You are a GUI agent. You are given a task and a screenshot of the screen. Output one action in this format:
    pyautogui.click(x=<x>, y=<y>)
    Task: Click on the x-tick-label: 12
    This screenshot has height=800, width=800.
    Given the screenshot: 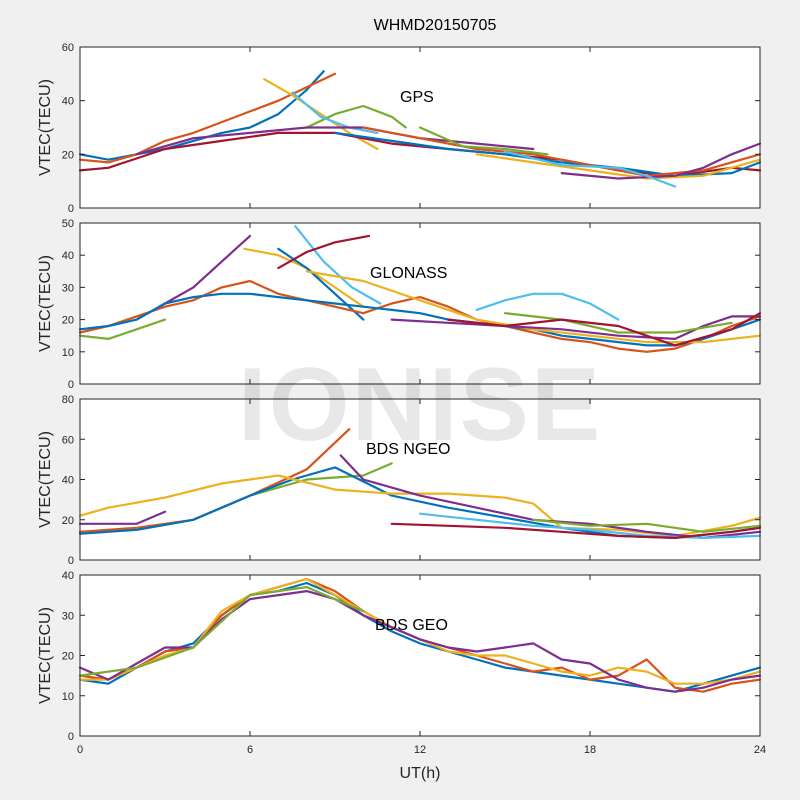 What is the action you would take?
    pyautogui.click(x=420, y=750)
    